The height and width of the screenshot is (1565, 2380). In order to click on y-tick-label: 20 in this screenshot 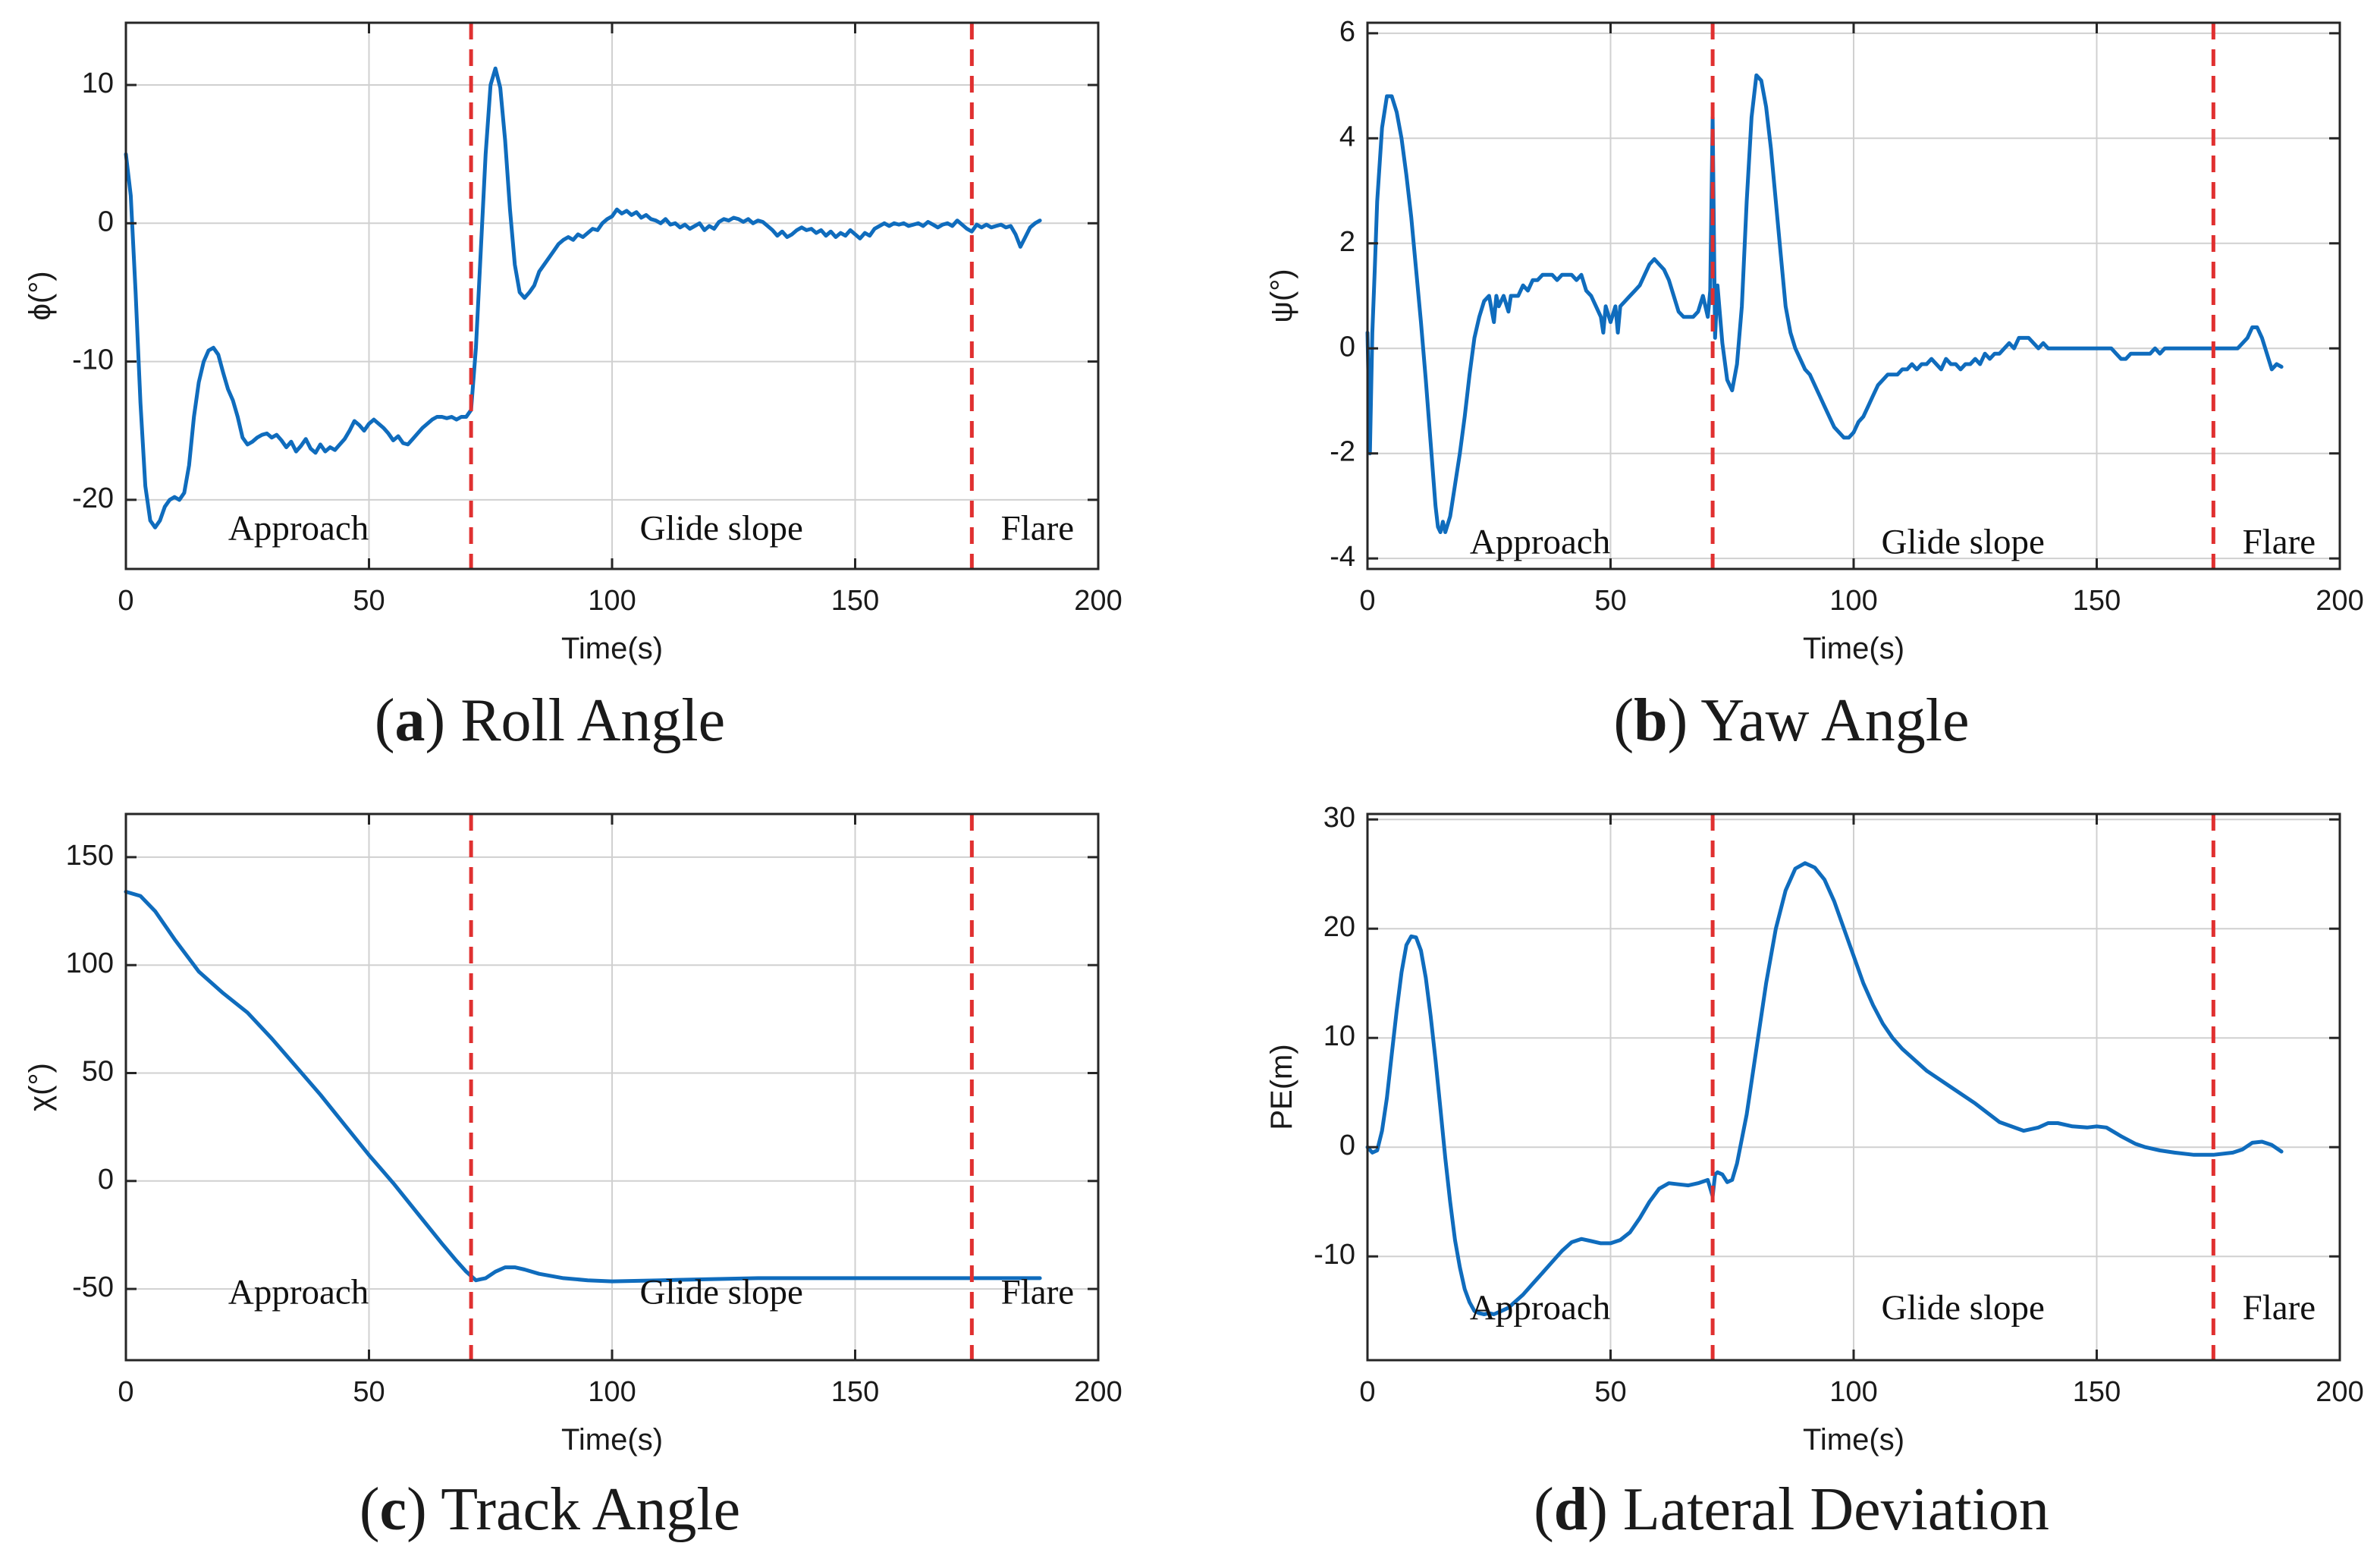, I will do `click(1339, 927)`.